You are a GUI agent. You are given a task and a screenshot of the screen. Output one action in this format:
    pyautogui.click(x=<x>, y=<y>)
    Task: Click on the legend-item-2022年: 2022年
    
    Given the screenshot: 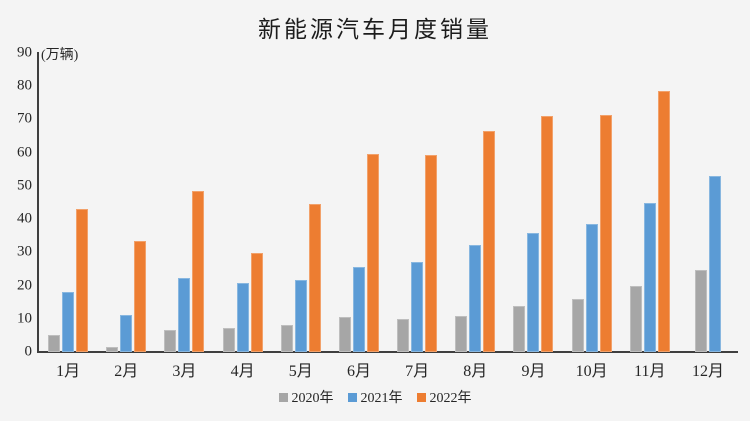 What is the action you would take?
    pyautogui.click(x=444, y=397)
    